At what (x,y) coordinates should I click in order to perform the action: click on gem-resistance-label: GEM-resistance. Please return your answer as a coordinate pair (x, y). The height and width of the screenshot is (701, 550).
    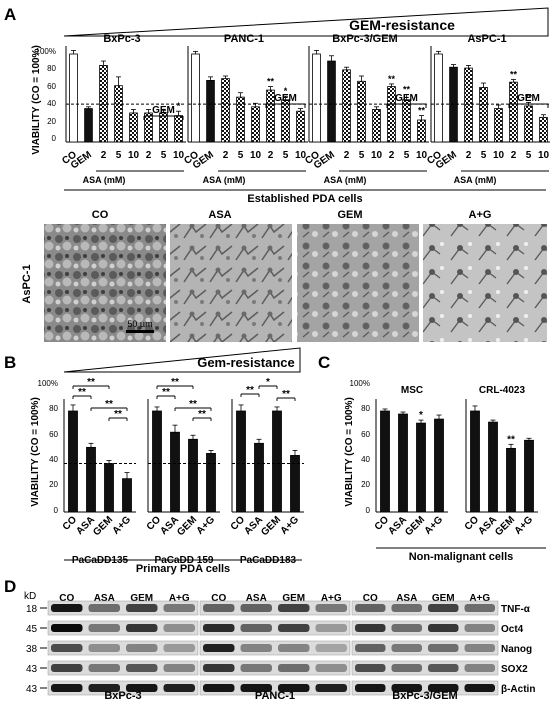
    Looking at the image, I should click on (402, 25).